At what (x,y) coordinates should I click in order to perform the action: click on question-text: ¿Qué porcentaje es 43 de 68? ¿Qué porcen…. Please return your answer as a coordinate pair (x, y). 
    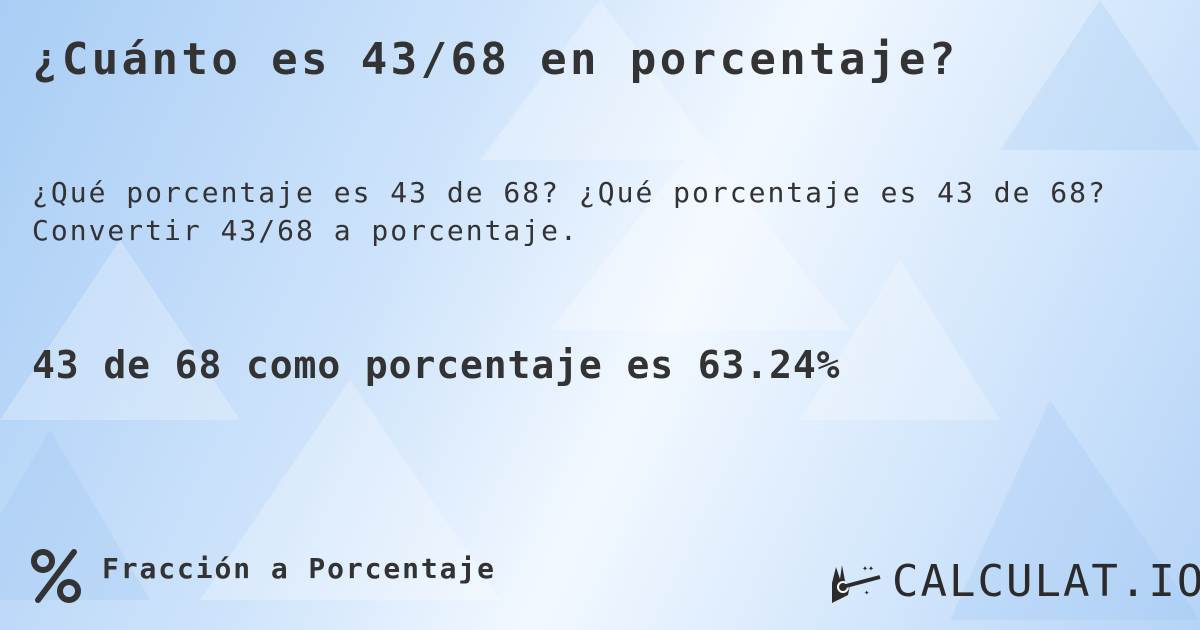
    Looking at the image, I should click on (569, 192).